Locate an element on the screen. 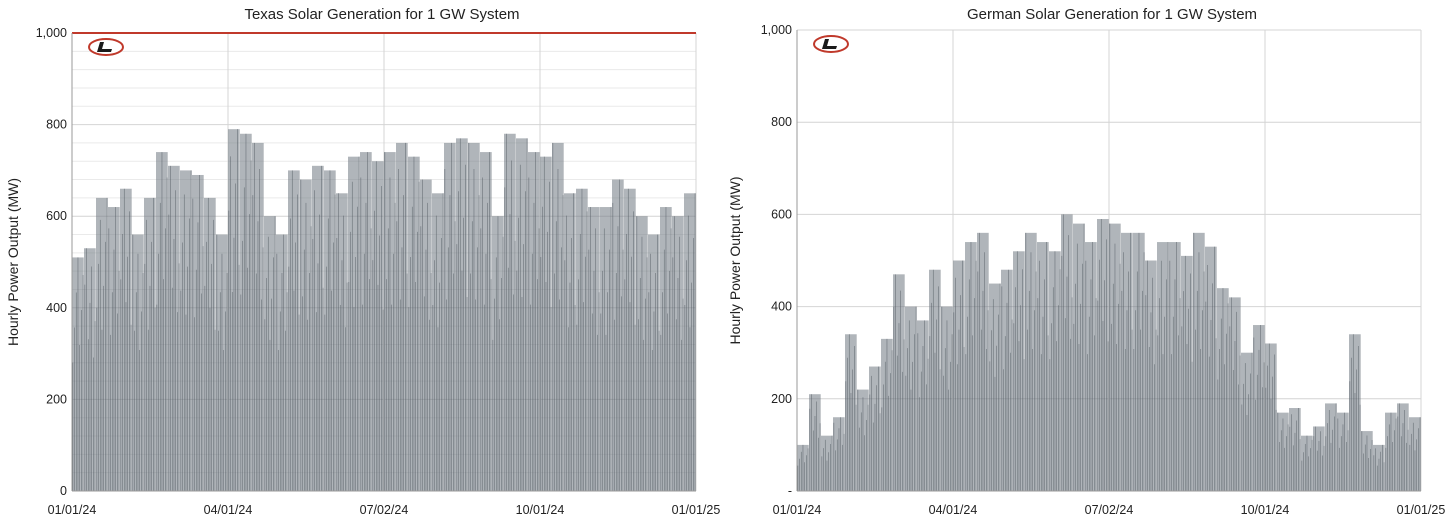  chart-title: Texas Solar Generation for 1 GW System is located at coordinates (381, 14).